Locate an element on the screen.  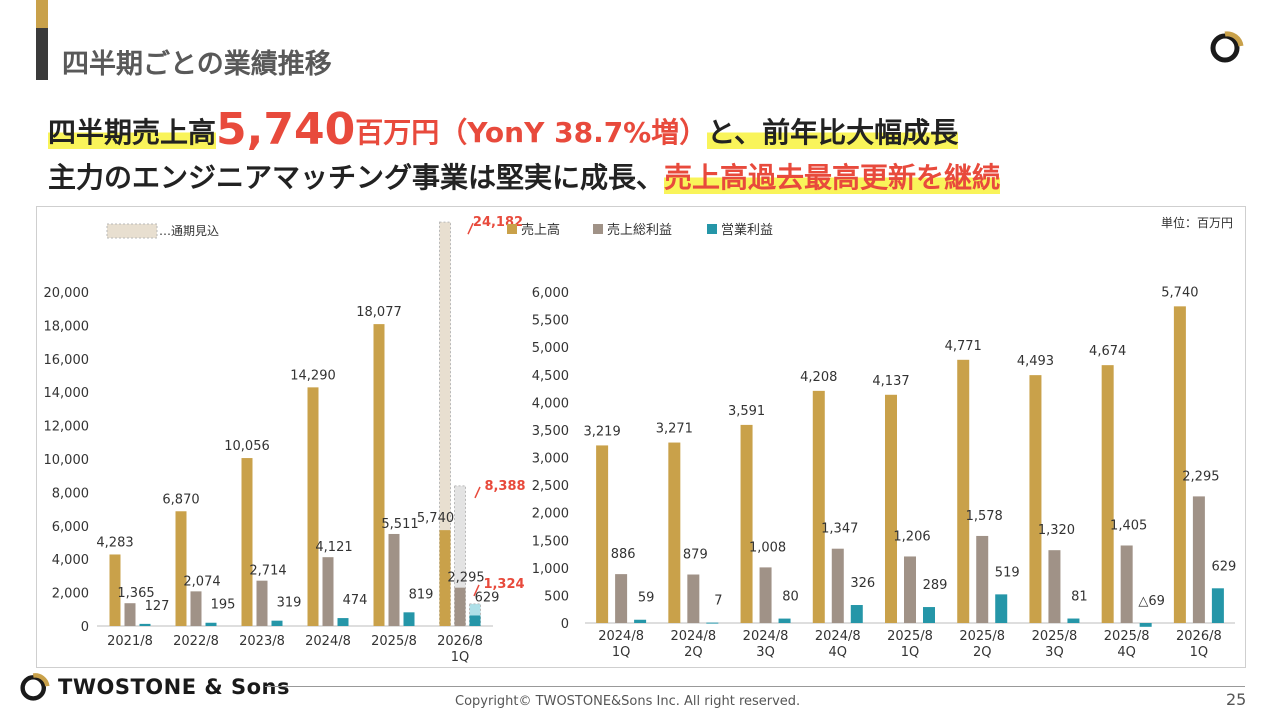
right-bar-売上高-5 is located at coordinates (963, 491).